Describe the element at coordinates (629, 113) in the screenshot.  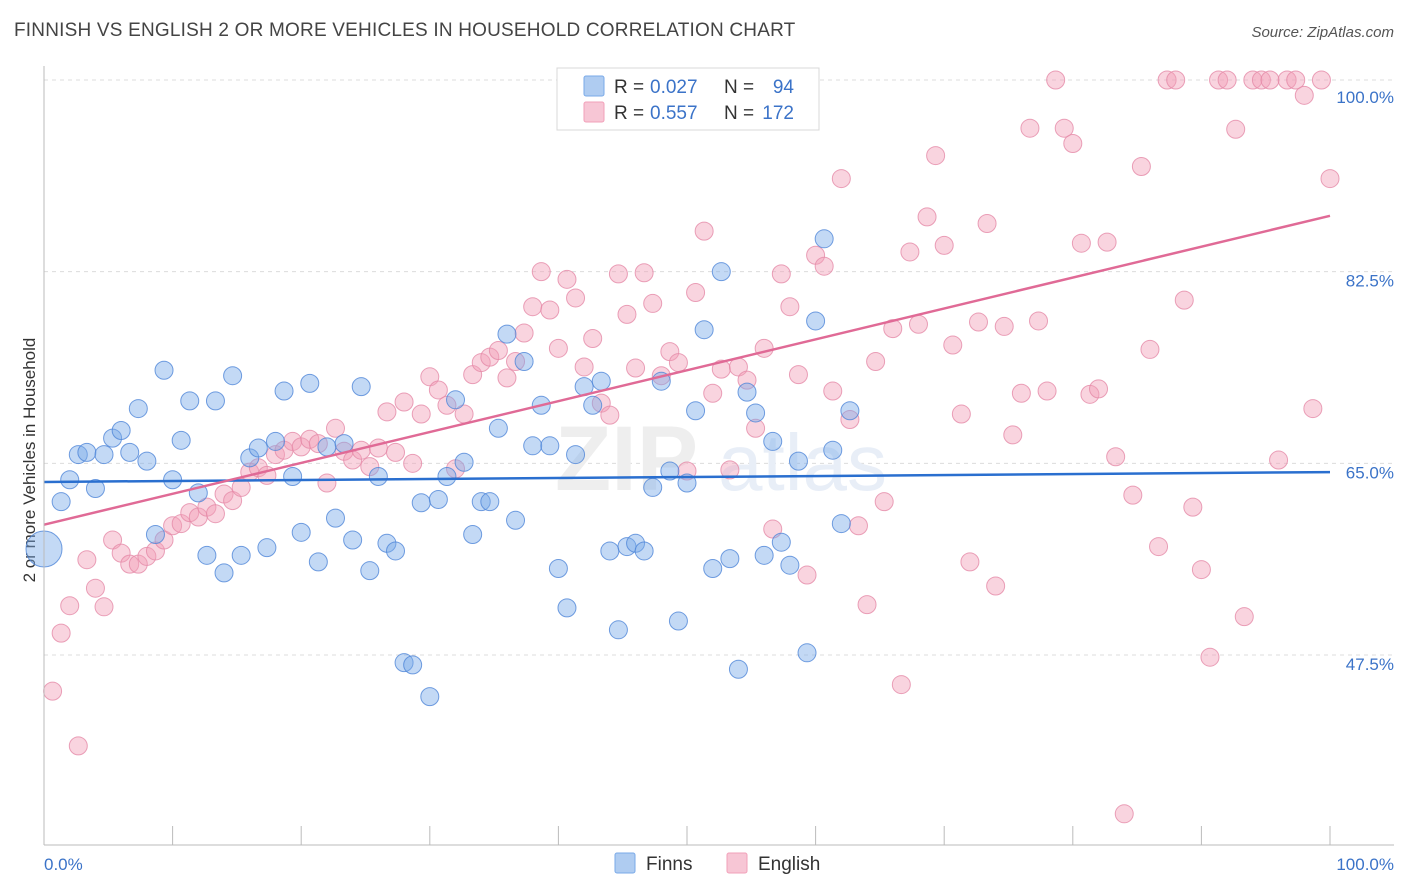
I see `legend-r-label: R =` at that location.